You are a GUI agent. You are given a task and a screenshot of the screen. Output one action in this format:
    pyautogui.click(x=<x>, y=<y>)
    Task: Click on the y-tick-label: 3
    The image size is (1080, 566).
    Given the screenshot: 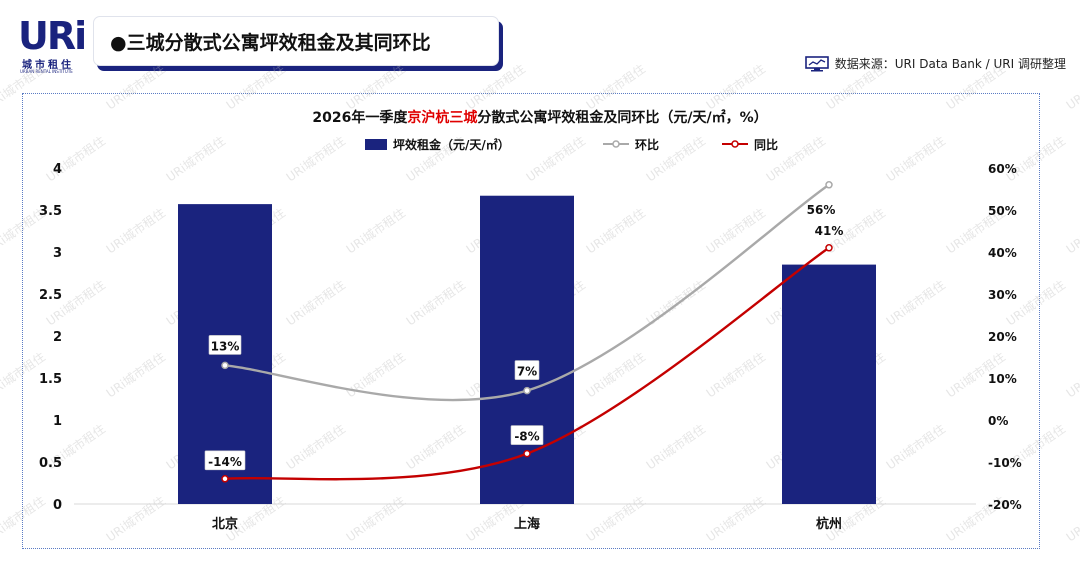 What is the action you would take?
    pyautogui.click(x=57, y=253)
    